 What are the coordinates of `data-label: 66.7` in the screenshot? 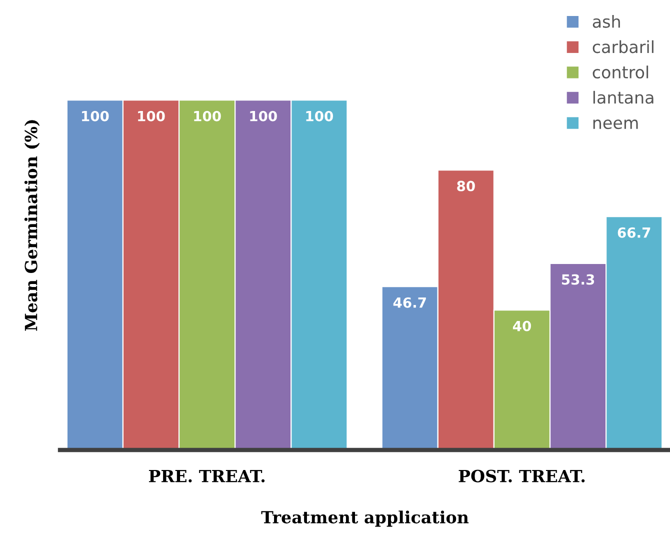 It's located at (634, 232).